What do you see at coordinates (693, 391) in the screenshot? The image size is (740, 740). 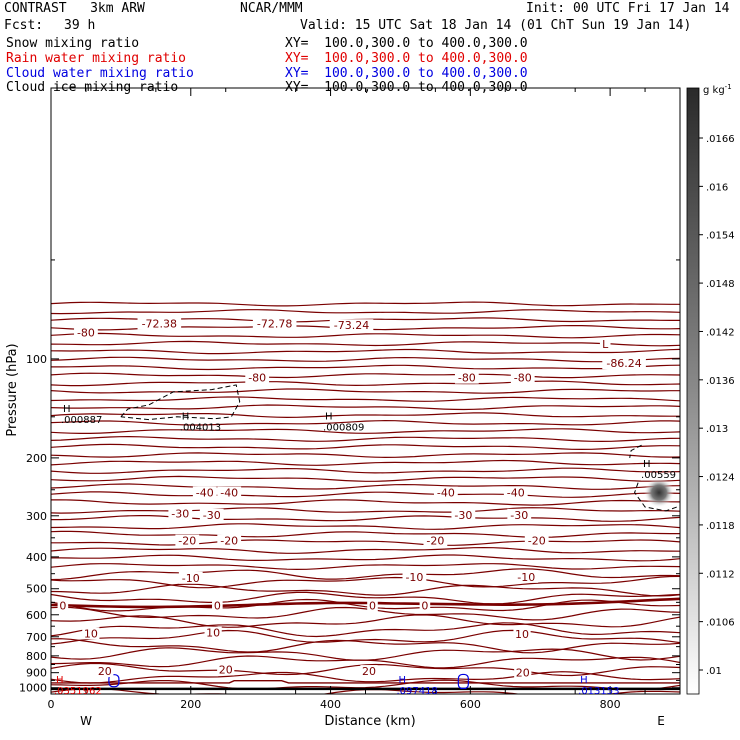 I see `colorbar` at bounding box center [693, 391].